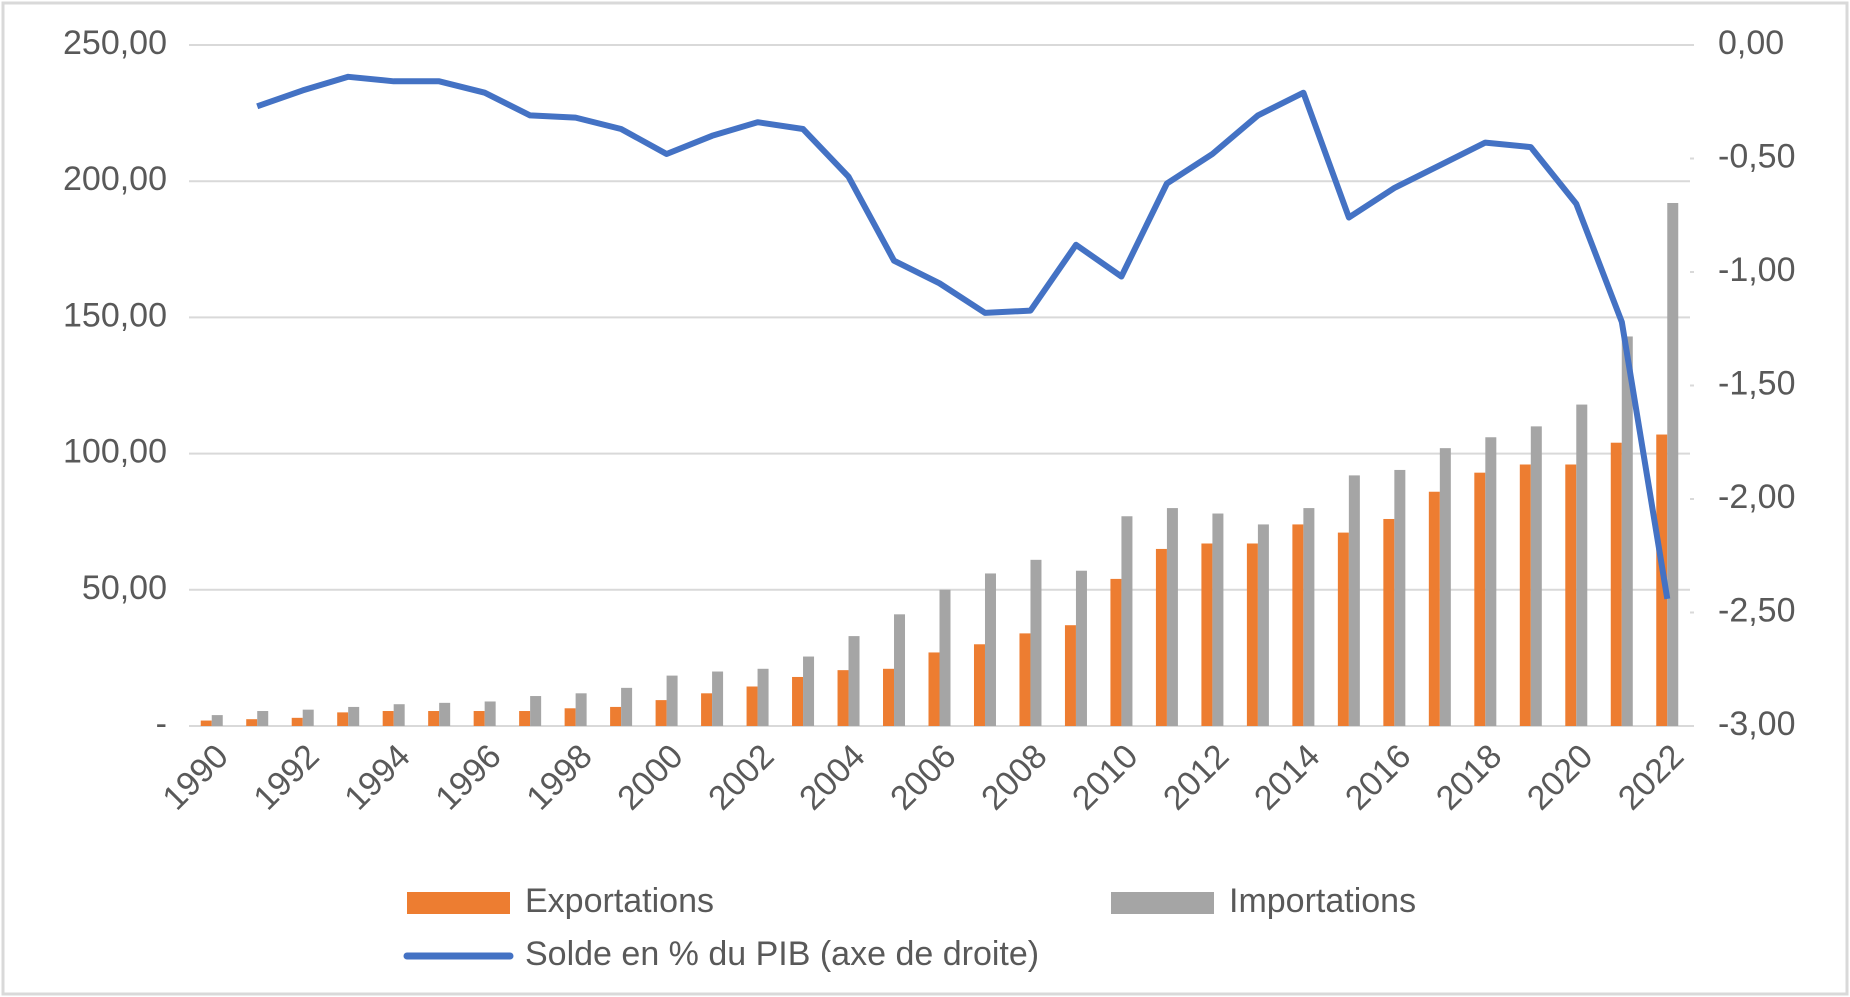 The width and height of the screenshot is (1850, 997). I want to click on legend-label: Importations, so click(1322, 901).